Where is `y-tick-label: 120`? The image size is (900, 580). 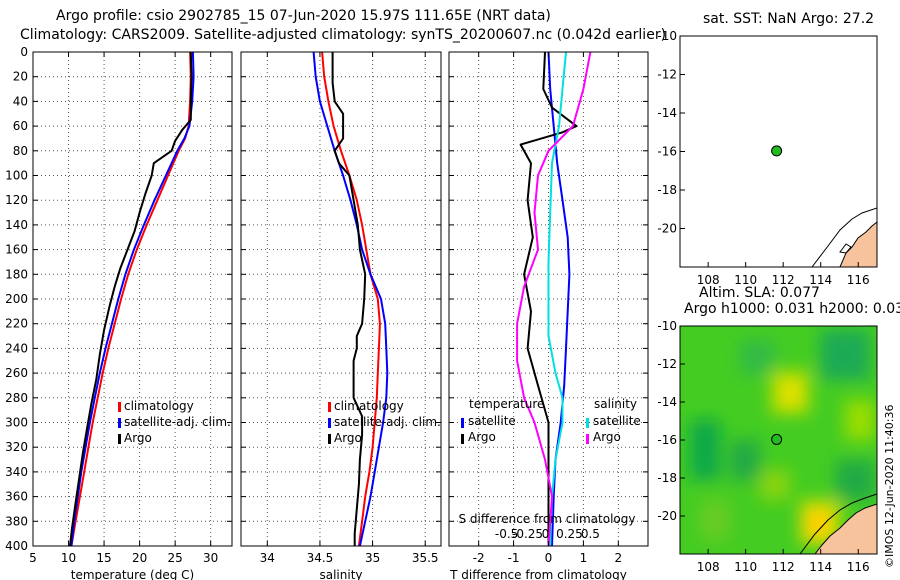
y-tick-label: 120 is located at coordinates (16, 200).